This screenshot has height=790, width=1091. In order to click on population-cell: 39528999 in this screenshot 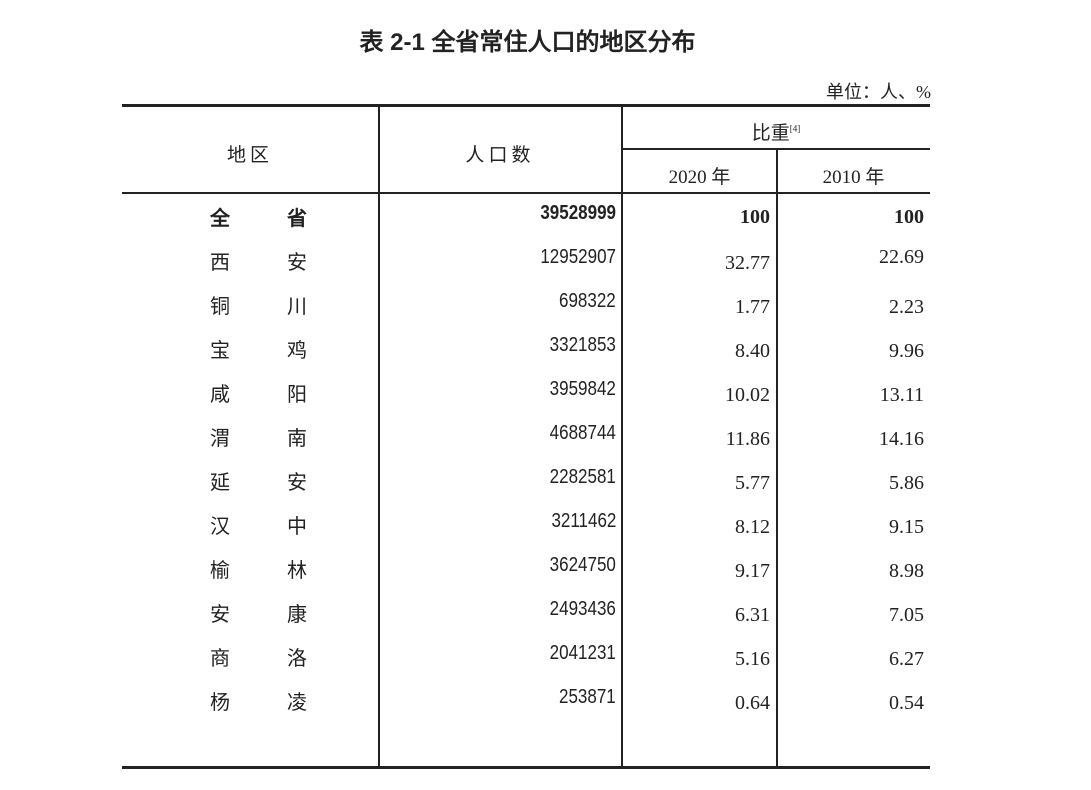, I will do `click(578, 213)`.